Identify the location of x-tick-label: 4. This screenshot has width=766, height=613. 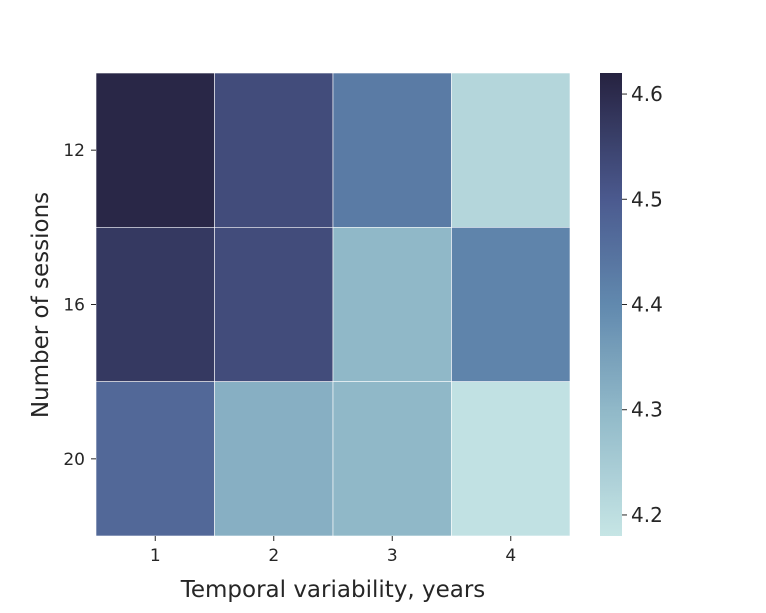
(510, 556).